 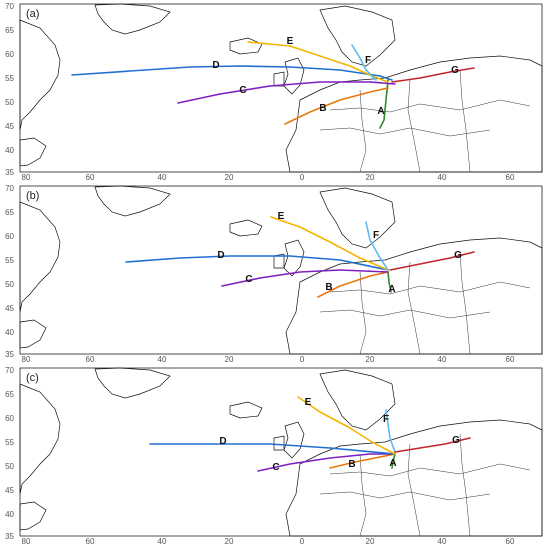 I want to click on route-c-line, so click(x=326, y=462).